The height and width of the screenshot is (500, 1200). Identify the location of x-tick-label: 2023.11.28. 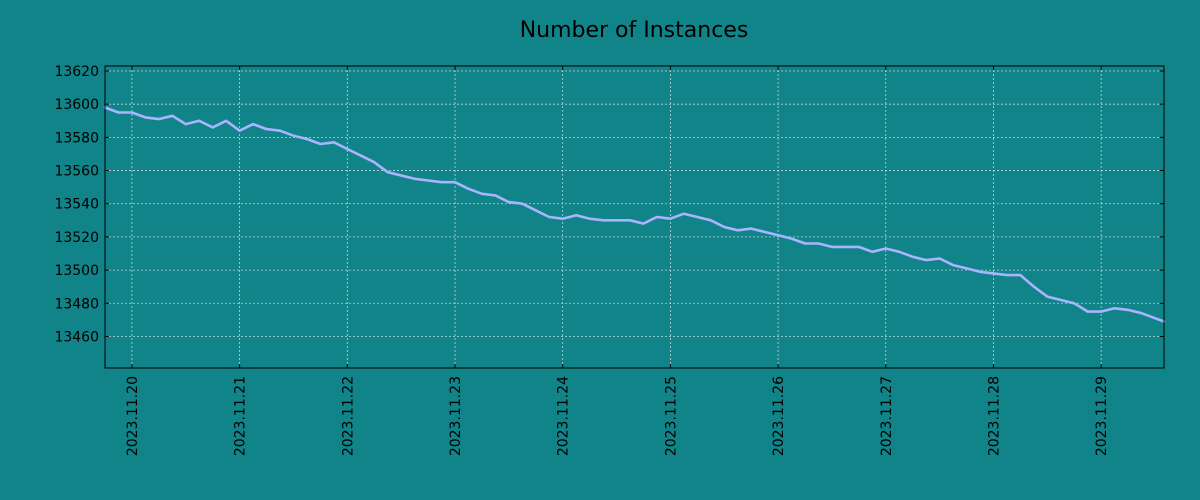
(994, 416).